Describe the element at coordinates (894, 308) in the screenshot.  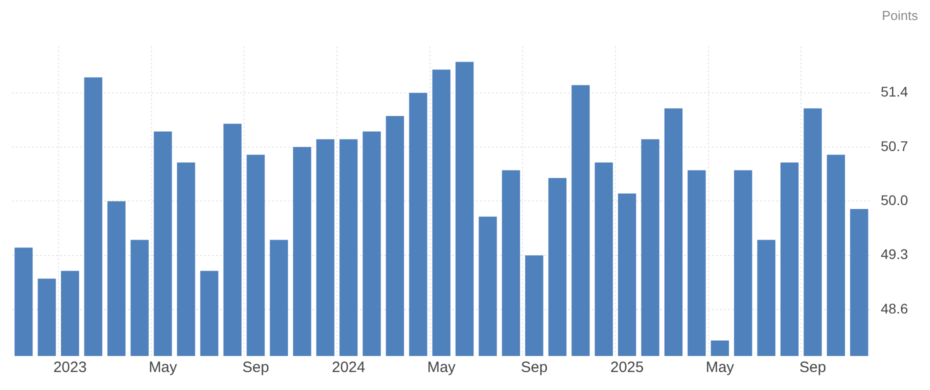
I see `y-tick-label: 48.6` at that location.